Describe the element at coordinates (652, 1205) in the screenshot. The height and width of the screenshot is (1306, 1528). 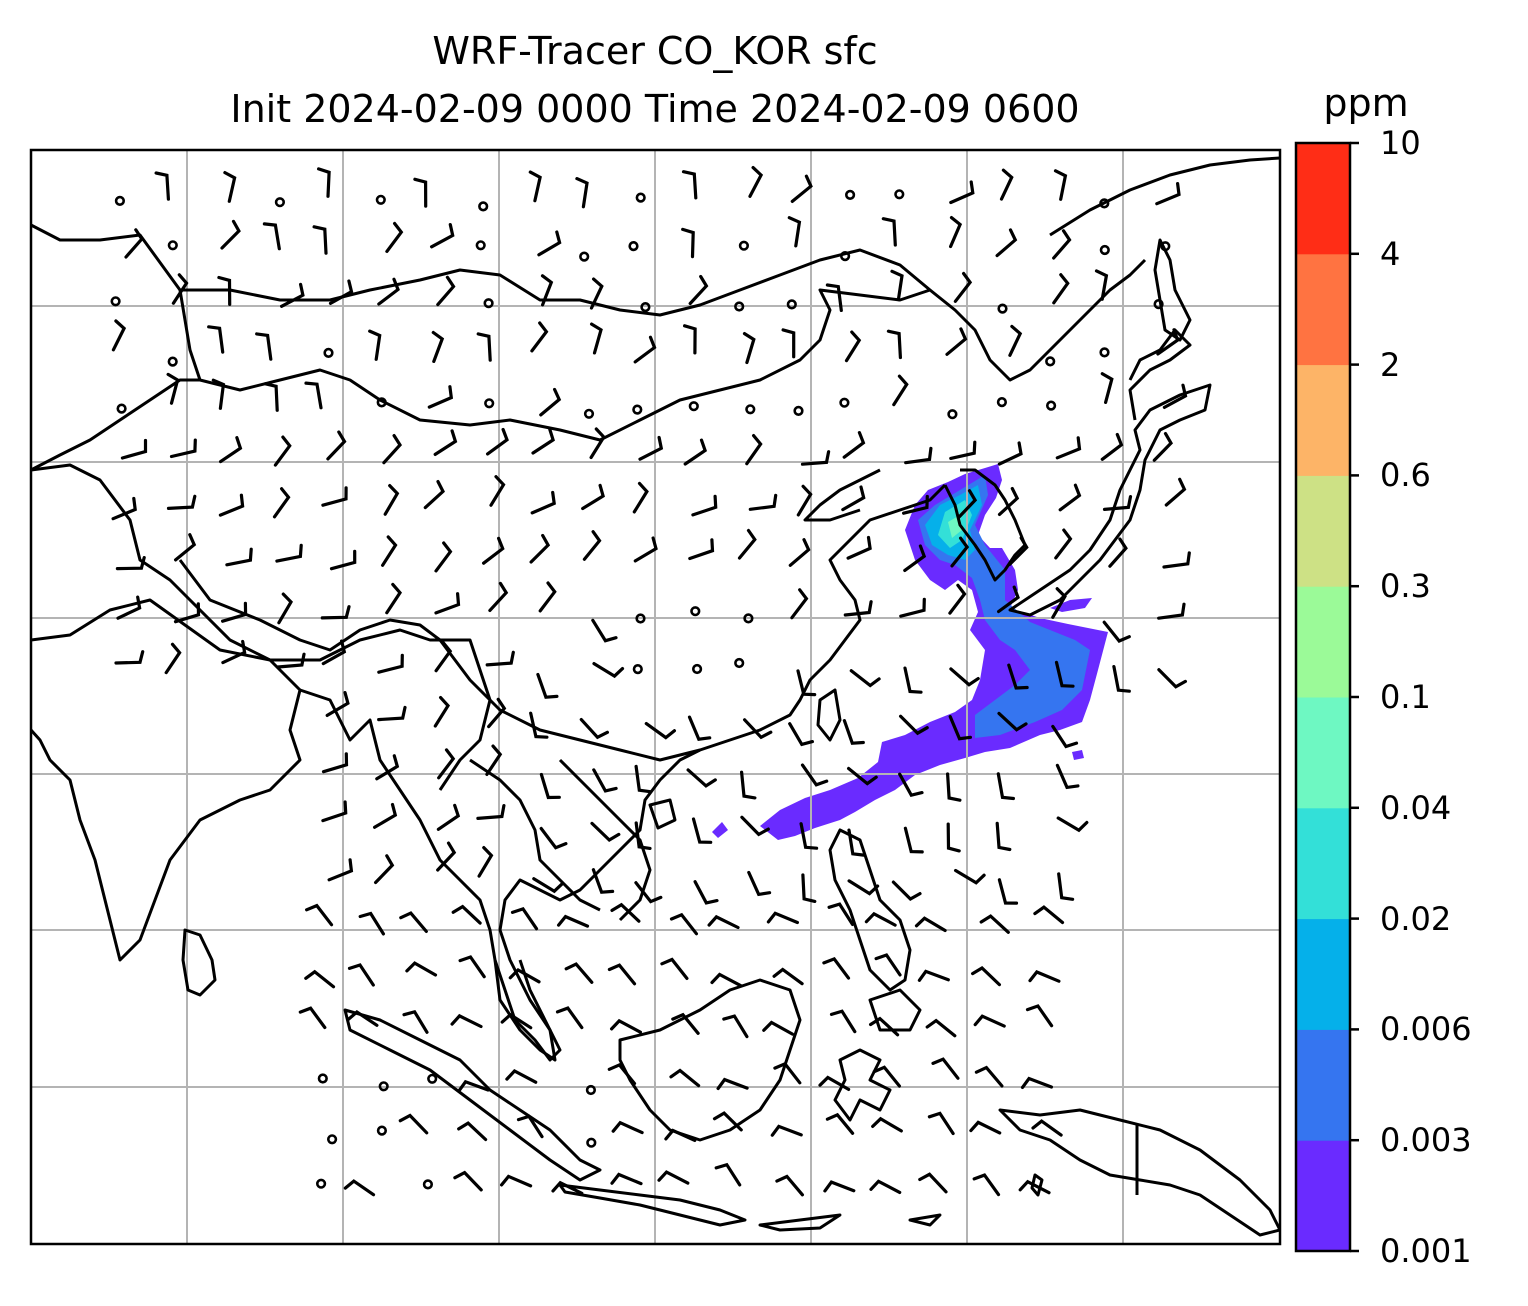
I see `coastline-java` at that location.